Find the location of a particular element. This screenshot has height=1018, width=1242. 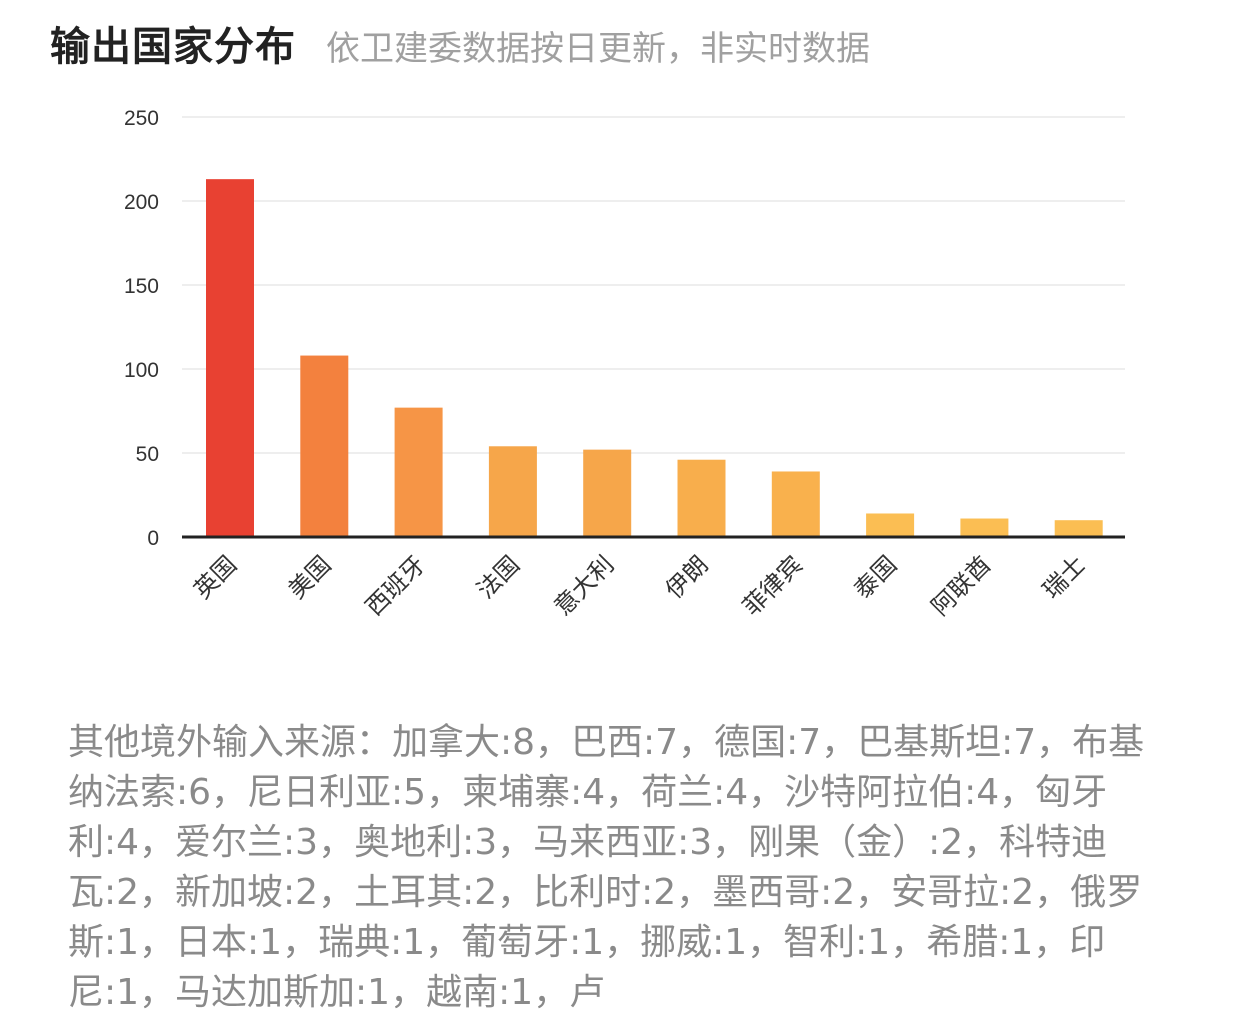

x-tick-label: 美国 is located at coordinates (310, 577).